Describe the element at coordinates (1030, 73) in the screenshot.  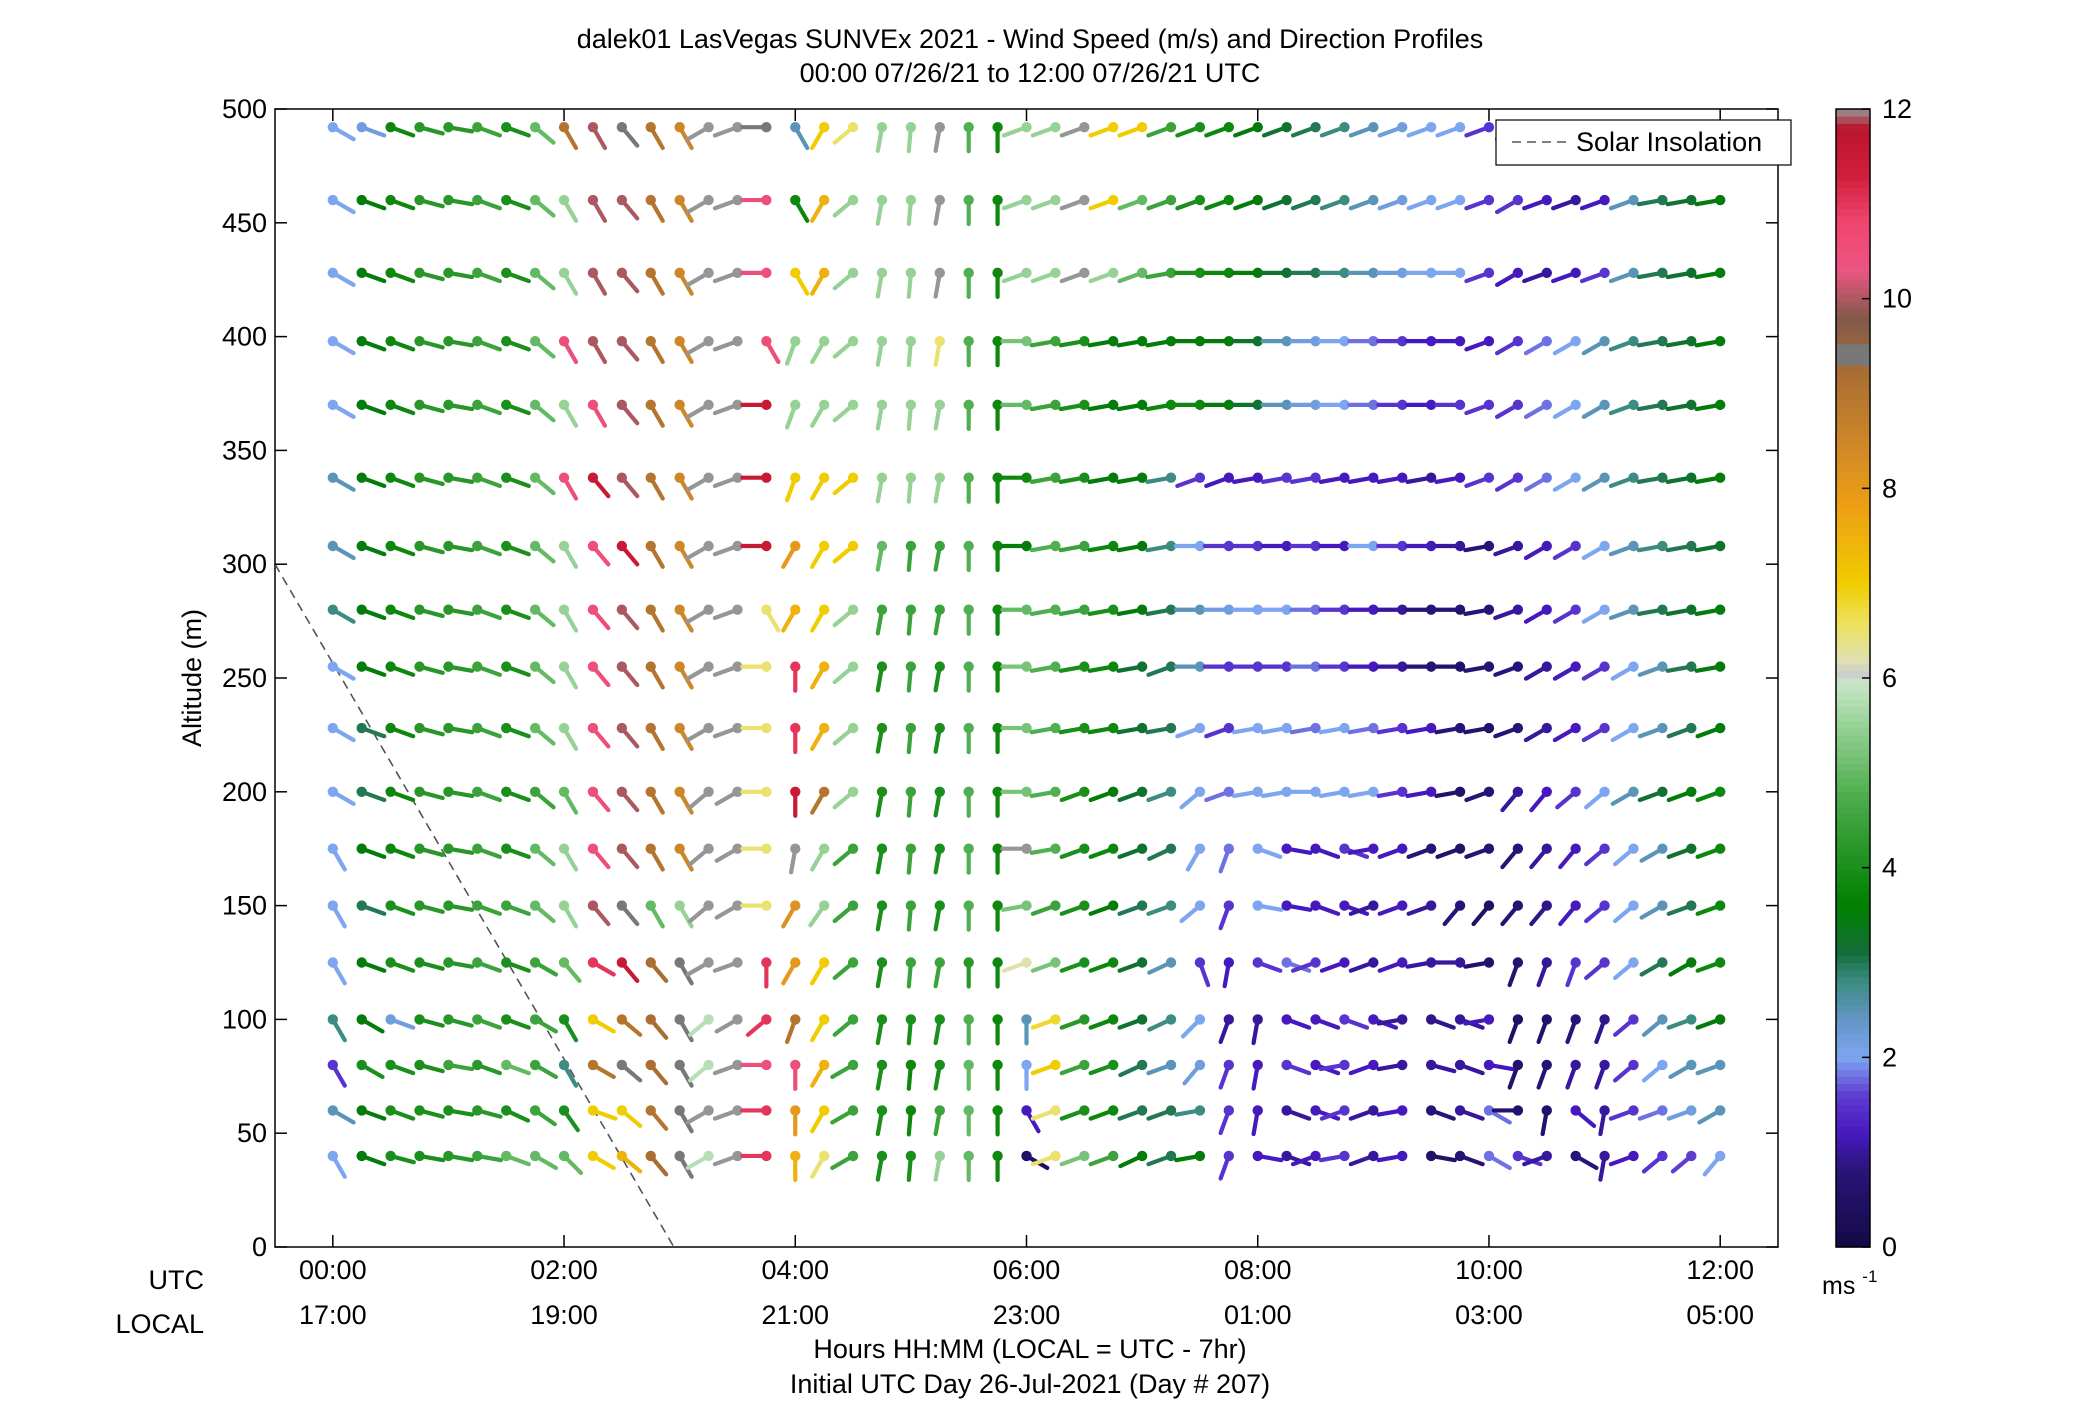
I see `chart-subtitle: 00:00 07/26/21 to 12:00 07/26/21 UTC` at that location.